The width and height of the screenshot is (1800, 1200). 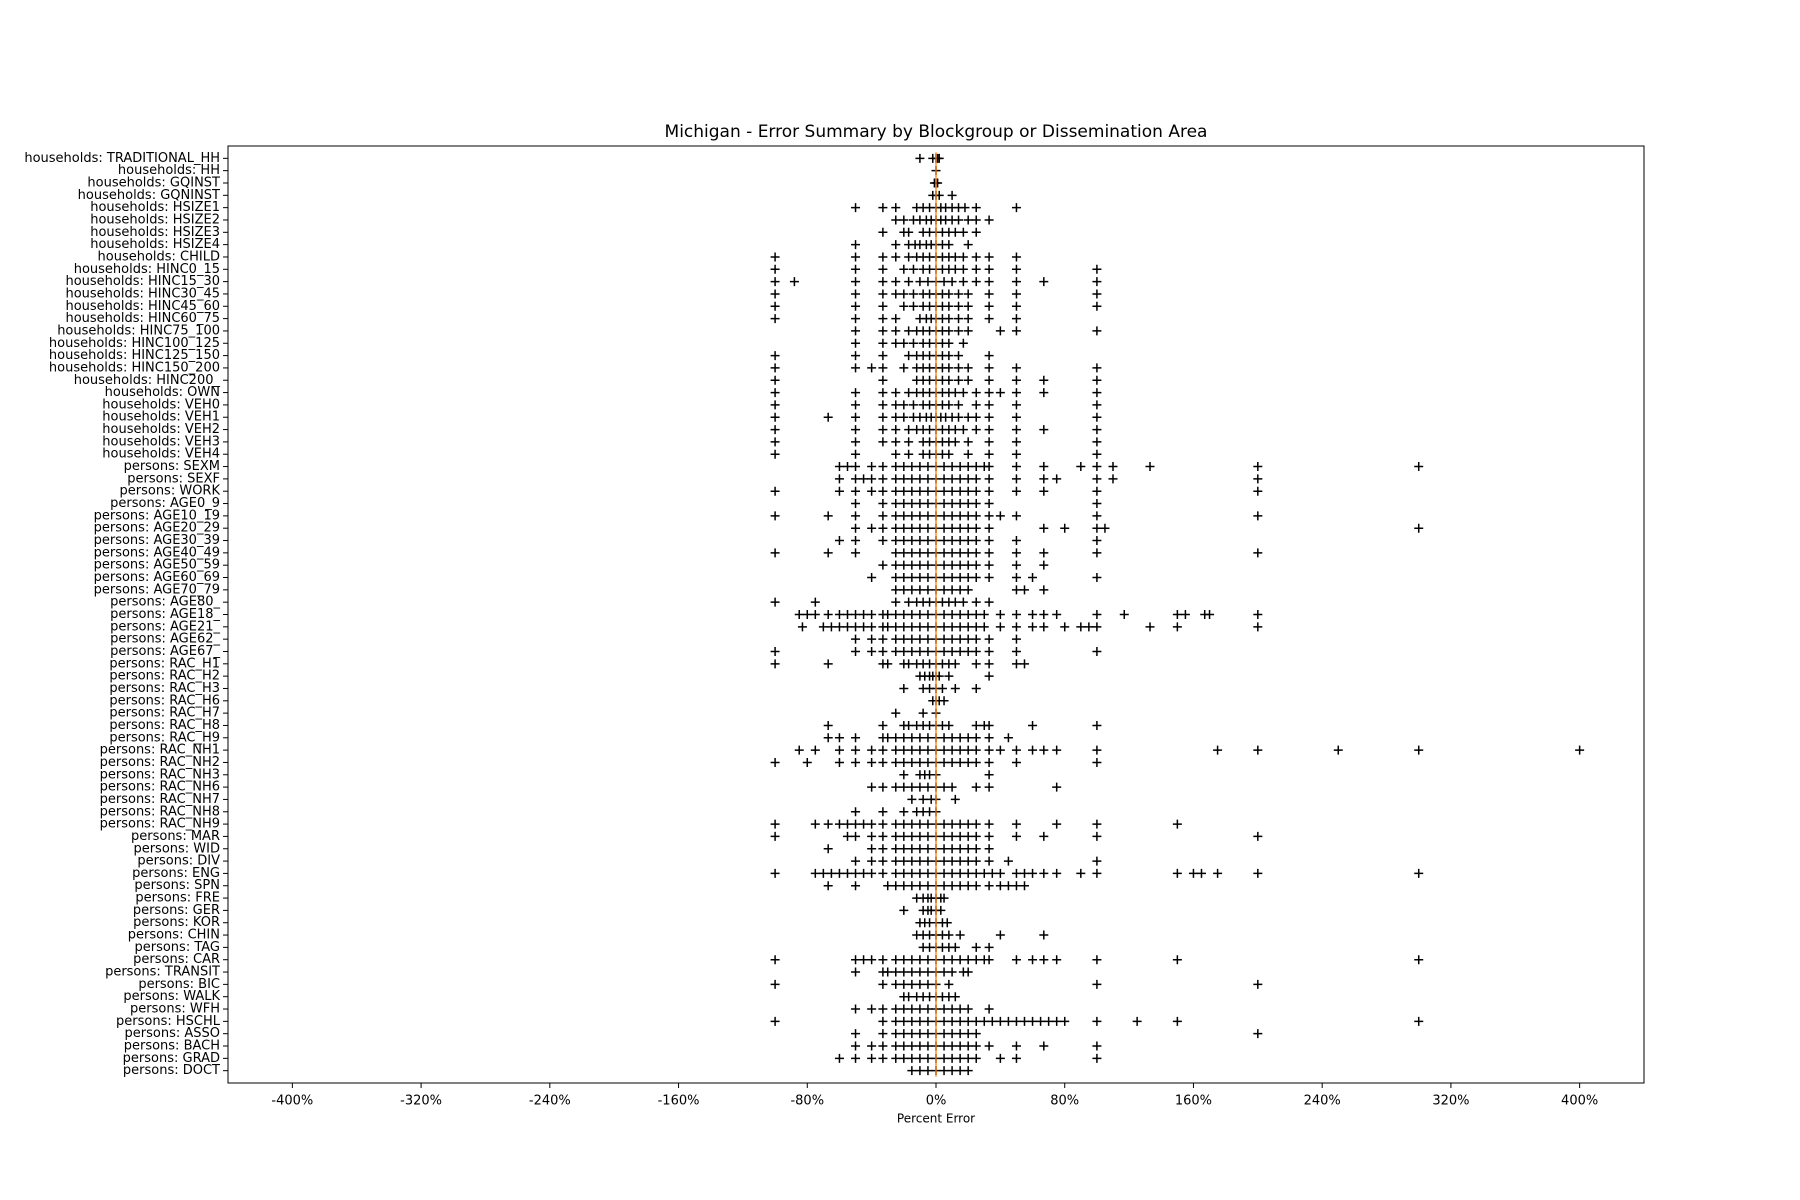 What do you see at coordinates (142, 293) in the screenshot?
I see `y-tick-label: households: HINC30_45` at bounding box center [142, 293].